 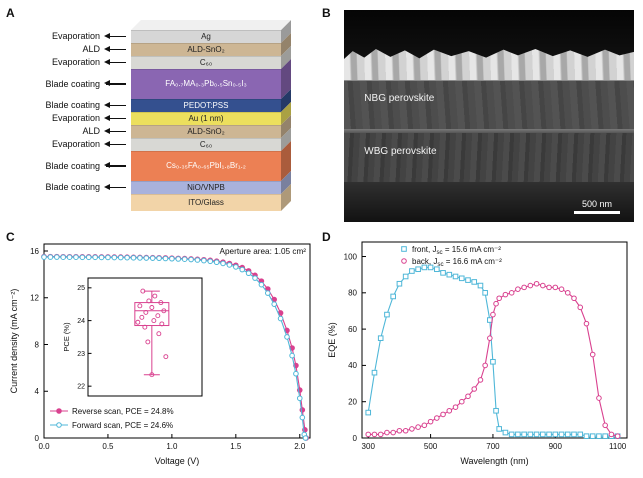 I want to click on svg-text: 60, so click(x=352, y=329).